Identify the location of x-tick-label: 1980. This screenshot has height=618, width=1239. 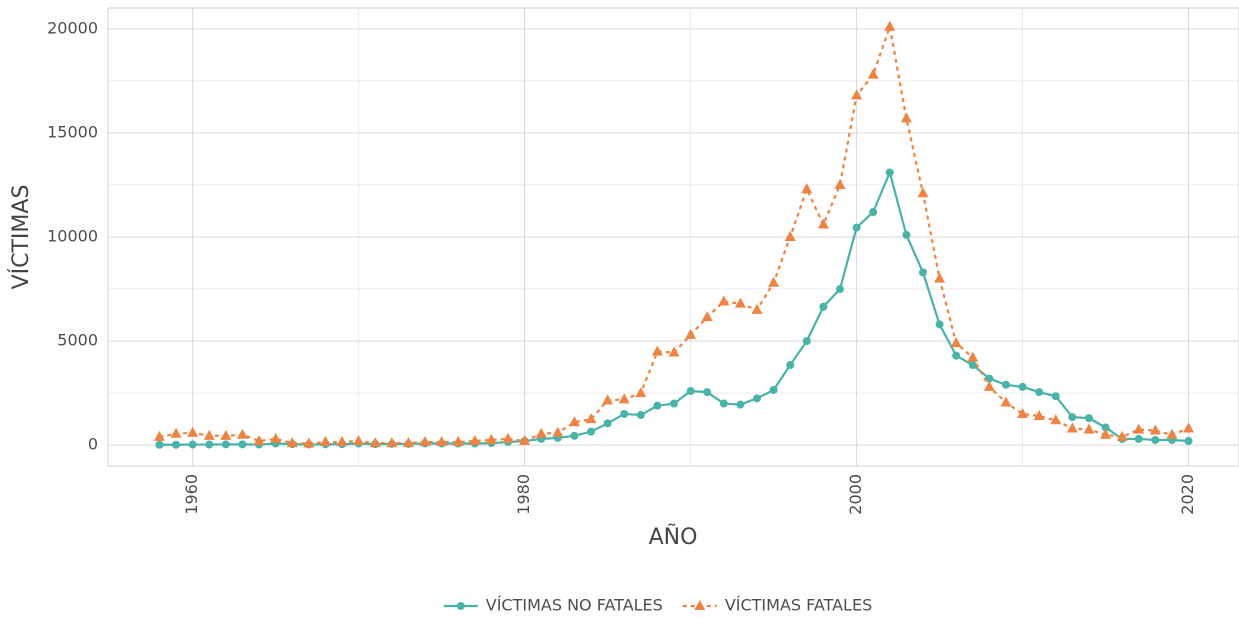
(523, 494).